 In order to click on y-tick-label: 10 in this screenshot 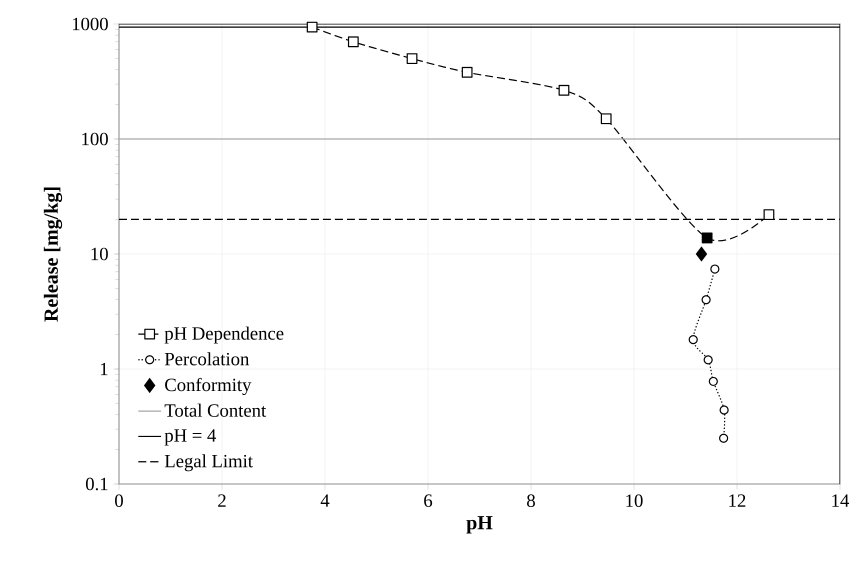, I will do `click(100, 254)`.